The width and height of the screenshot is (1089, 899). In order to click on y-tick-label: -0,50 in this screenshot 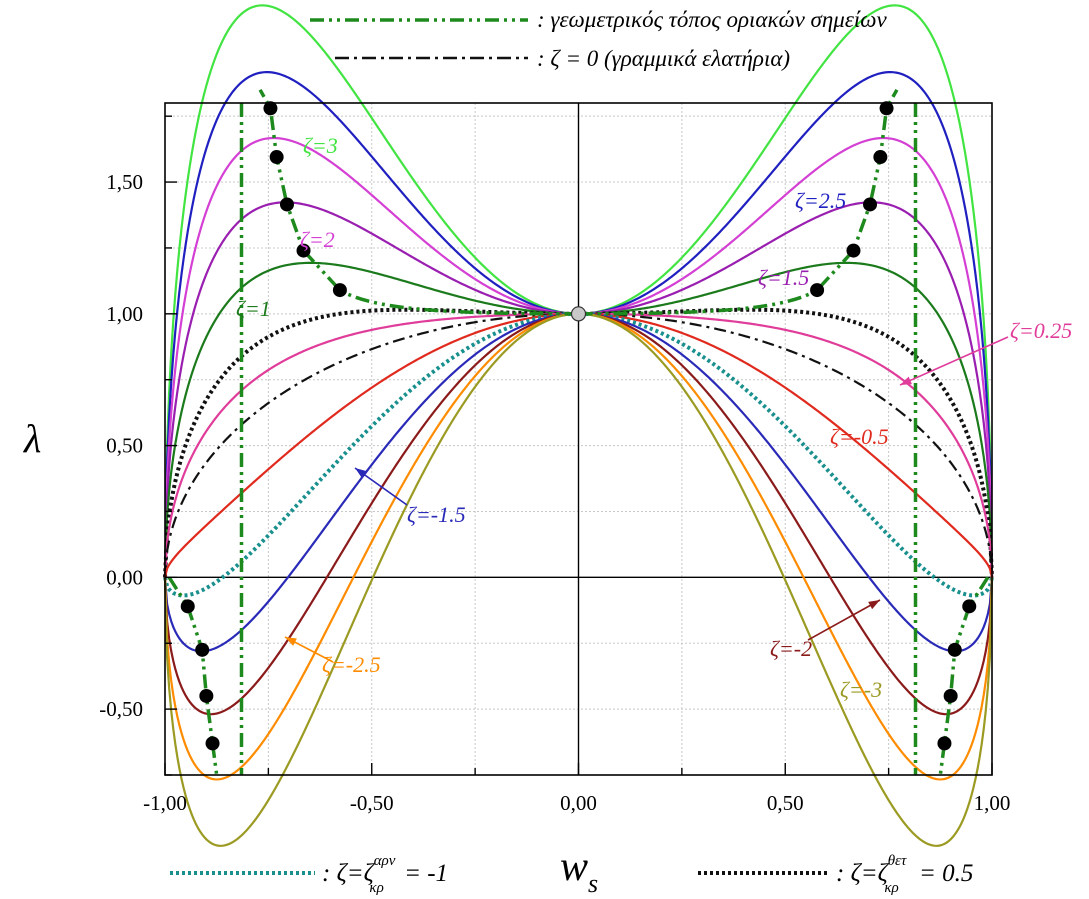, I will do `click(121, 709)`.